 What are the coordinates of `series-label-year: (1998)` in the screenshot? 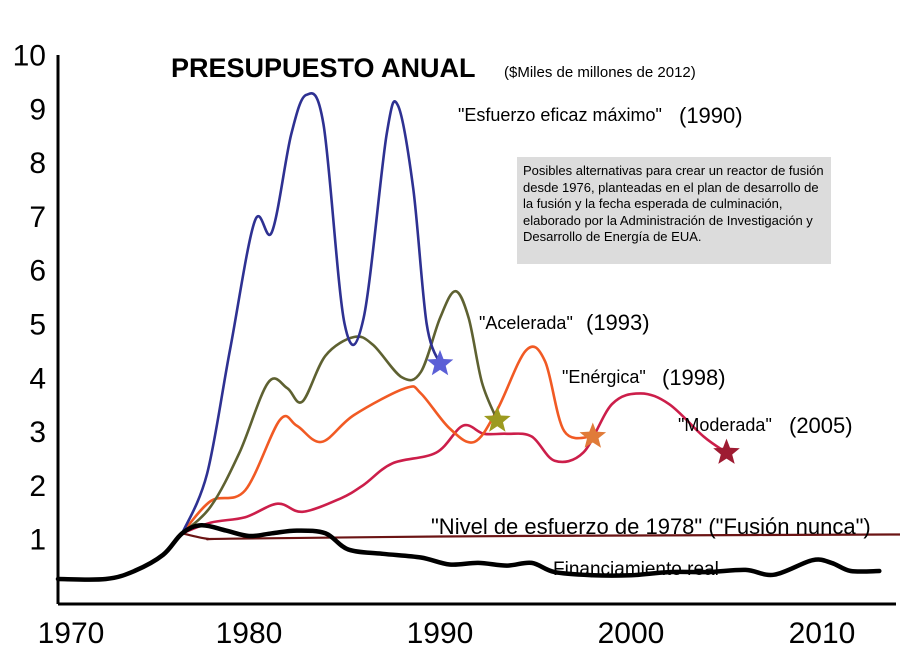 It's located at (694, 377).